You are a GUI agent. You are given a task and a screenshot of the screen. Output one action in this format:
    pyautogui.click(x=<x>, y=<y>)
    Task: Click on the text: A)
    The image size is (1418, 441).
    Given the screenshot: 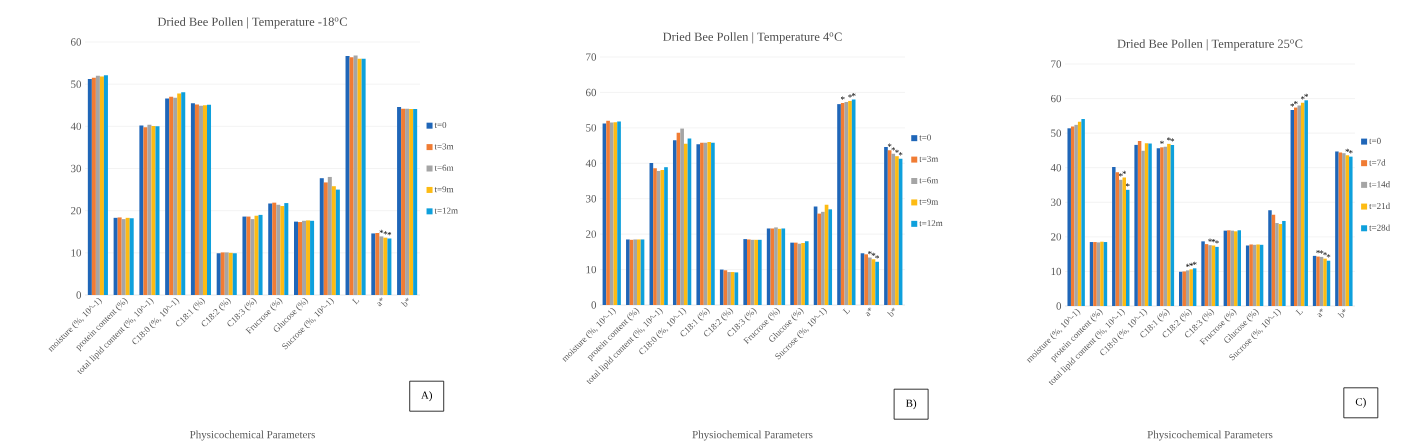 What is the action you would take?
    pyautogui.click(x=427, y=396)
    